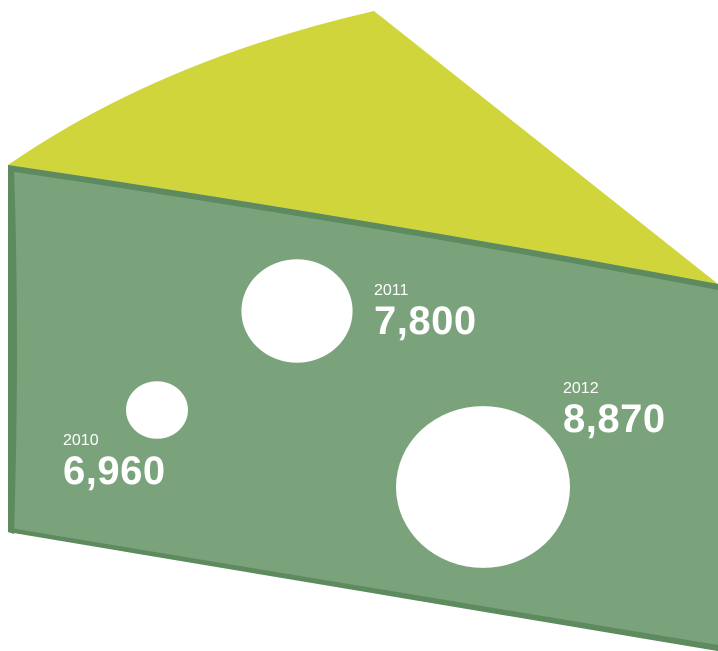  I want to click on hole-2012, so click(483, 487).